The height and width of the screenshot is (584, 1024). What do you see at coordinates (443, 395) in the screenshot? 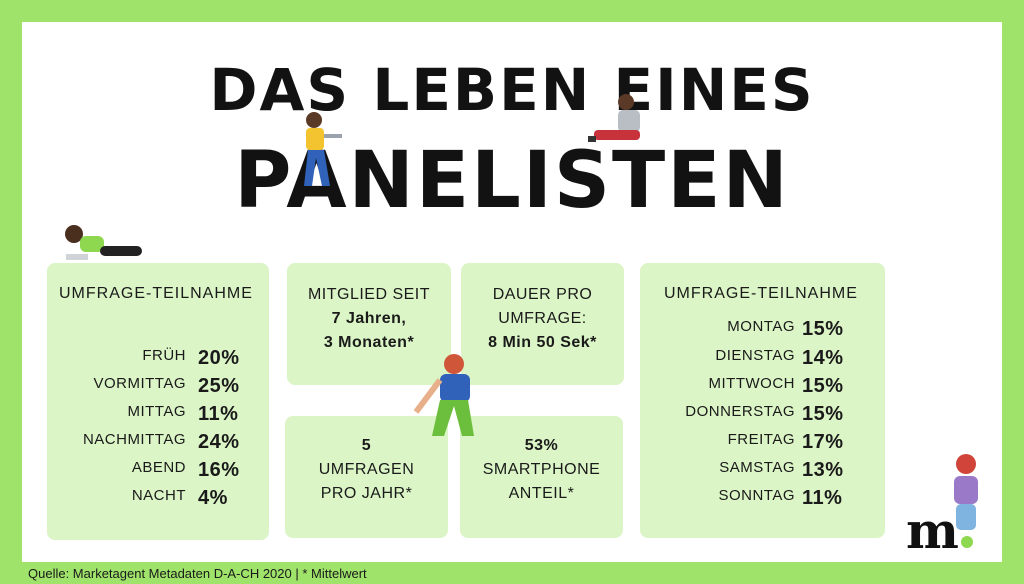
I see `person-phone-illustration` at bounding box center [443, 395].